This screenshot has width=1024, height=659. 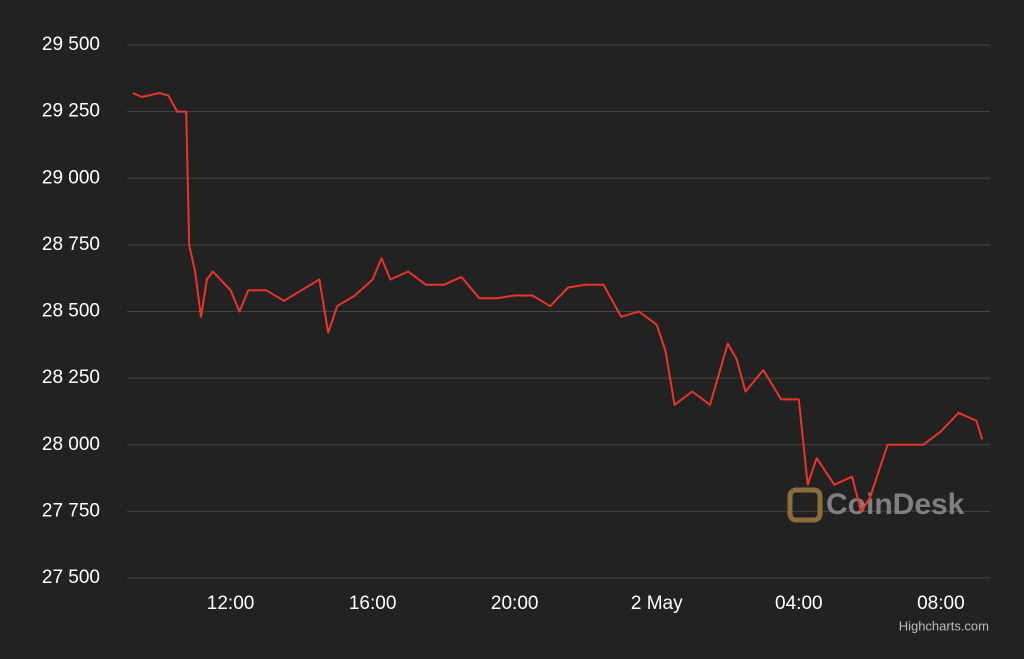 What do you see at coordinates (71, 510) in the screenshot?
I see `y-tick-label: 27 750` at bounding box center [71, 510].